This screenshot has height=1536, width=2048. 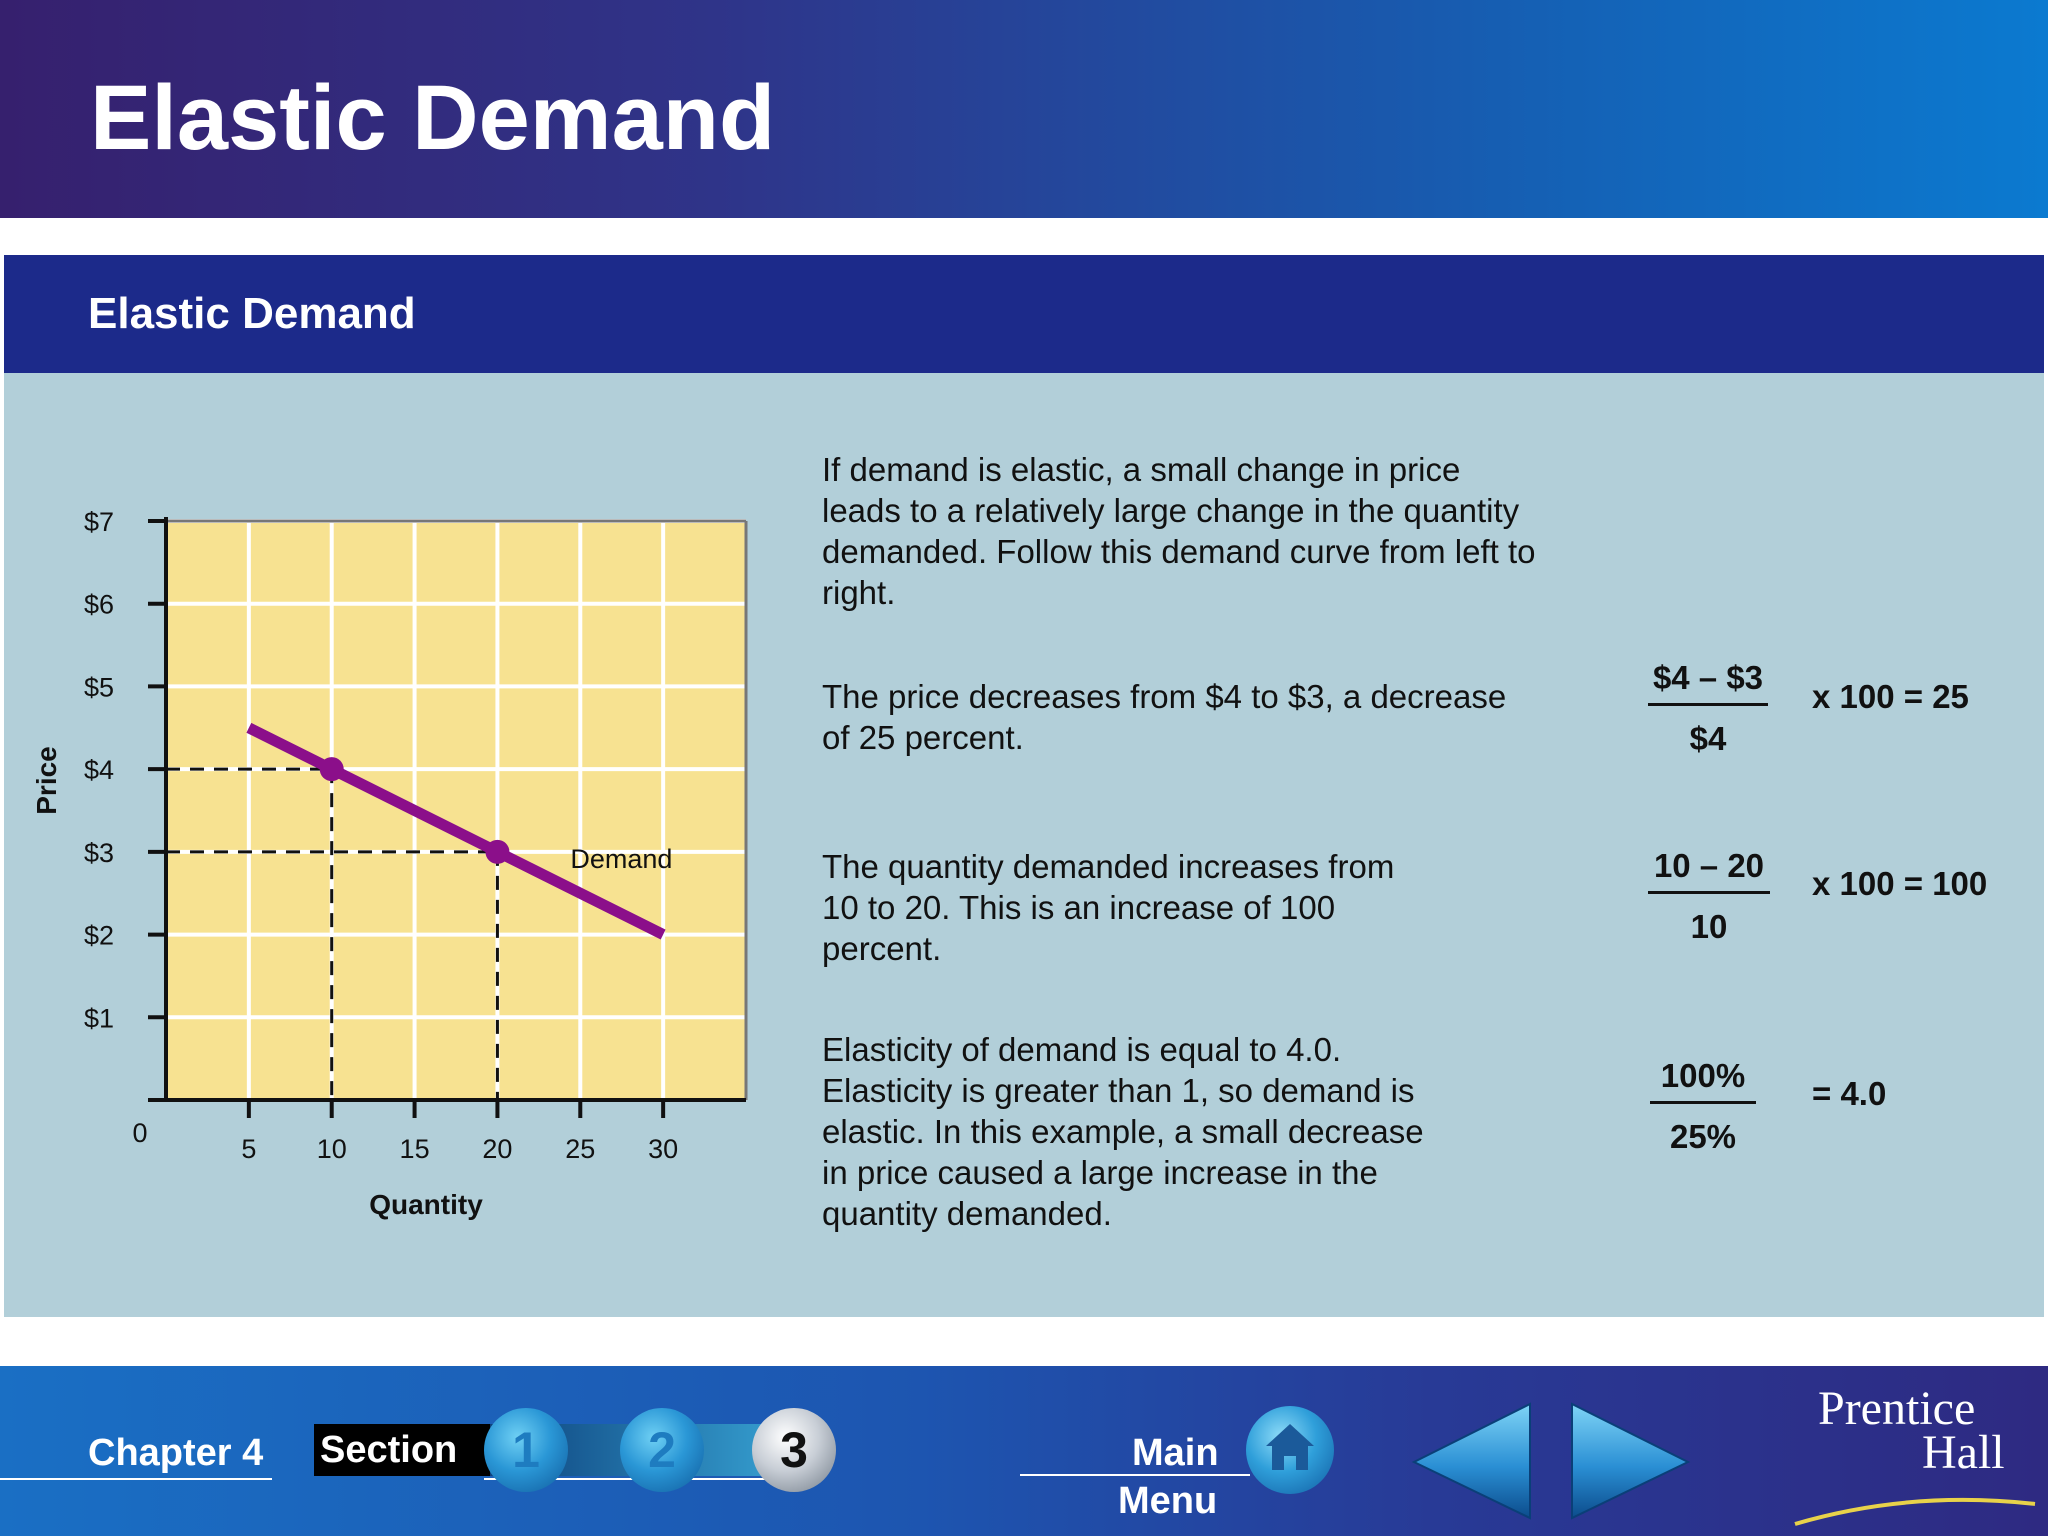 What do you see at coordinates (794, 1450) in the screenshot?
I see `section-3-button: 3` at bounding box center [794, 1450].